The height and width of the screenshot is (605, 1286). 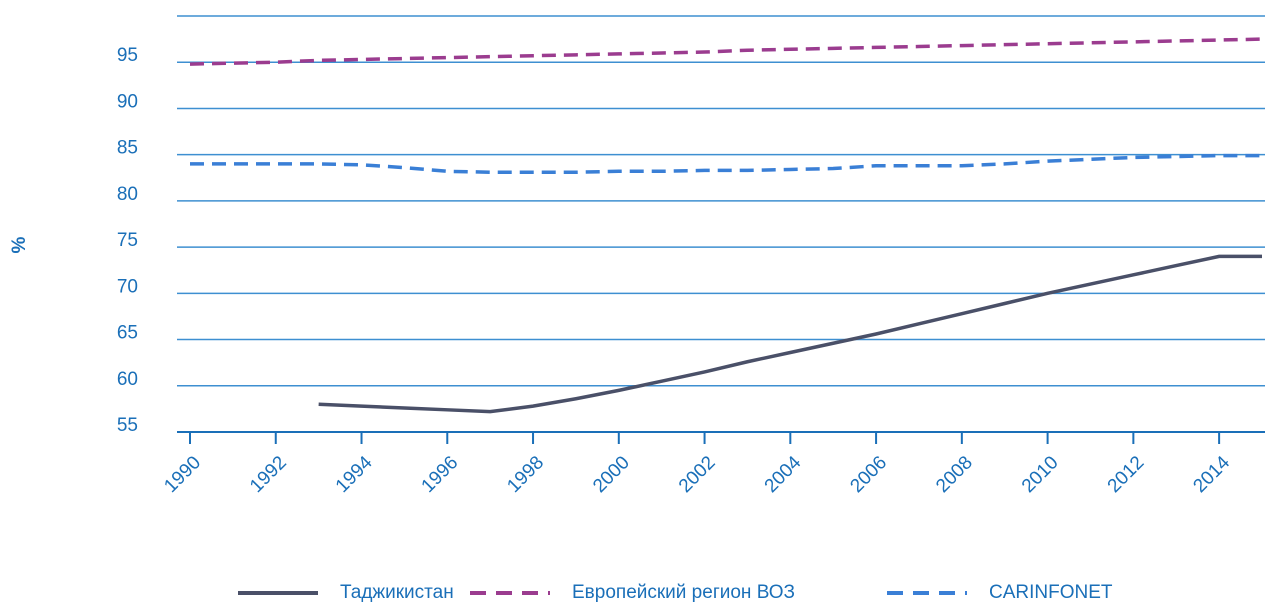 What do you see at coordinates (127, 148) in the screenshot?
I see `y-tick-label: 85` at bounding box center [127, 148].